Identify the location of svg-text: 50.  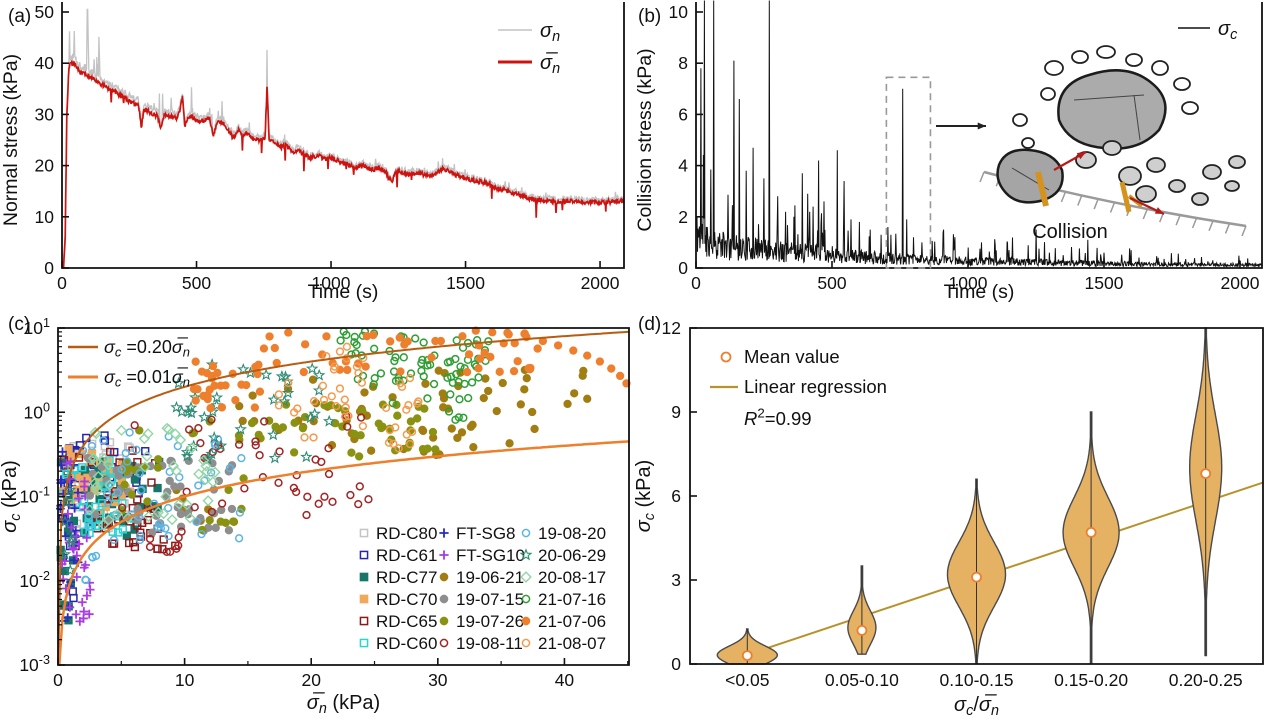
(45, 12).